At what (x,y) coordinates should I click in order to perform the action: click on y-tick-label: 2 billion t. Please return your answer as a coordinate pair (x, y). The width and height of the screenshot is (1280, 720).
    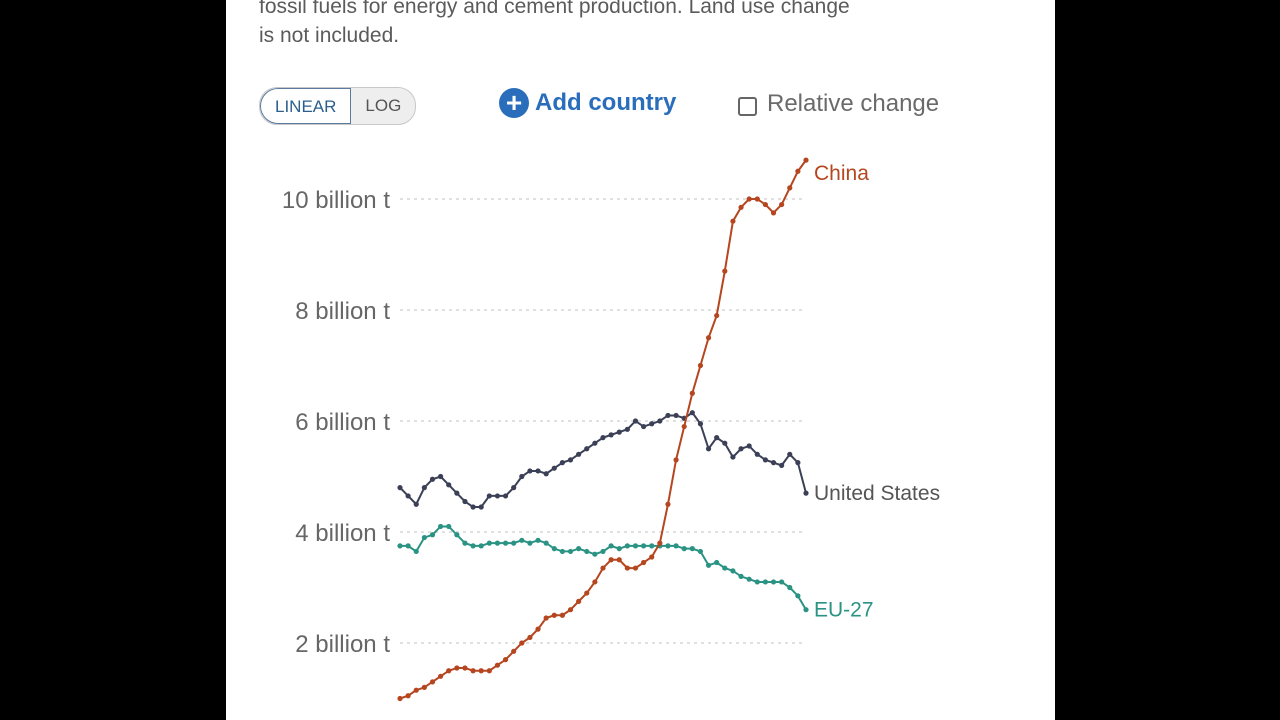
    Looking at the image, I should click on (342, 644).